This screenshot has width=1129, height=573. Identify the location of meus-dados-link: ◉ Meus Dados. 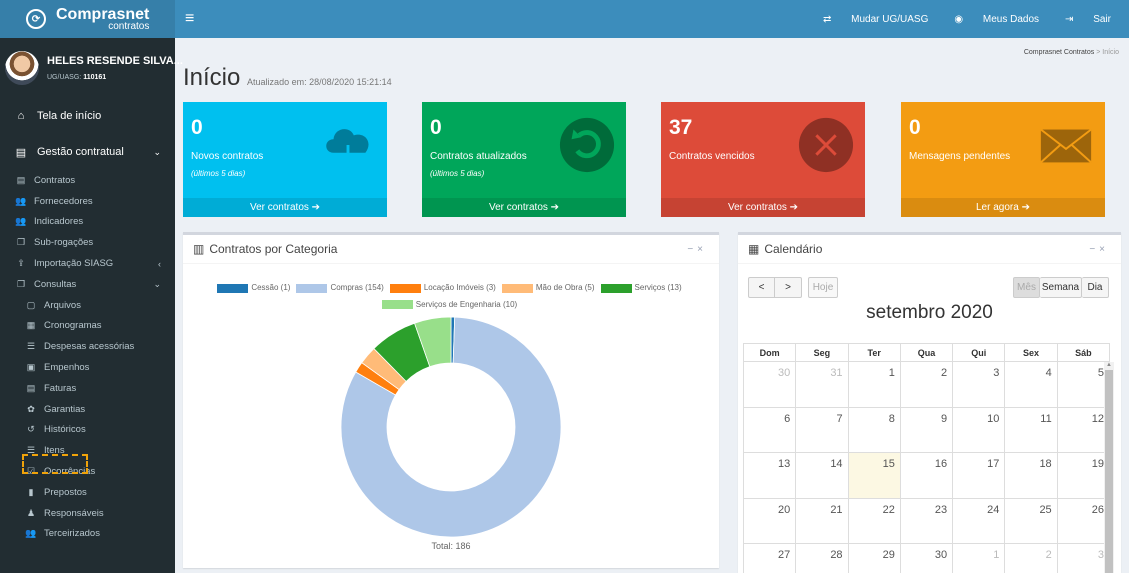
(997, 19).